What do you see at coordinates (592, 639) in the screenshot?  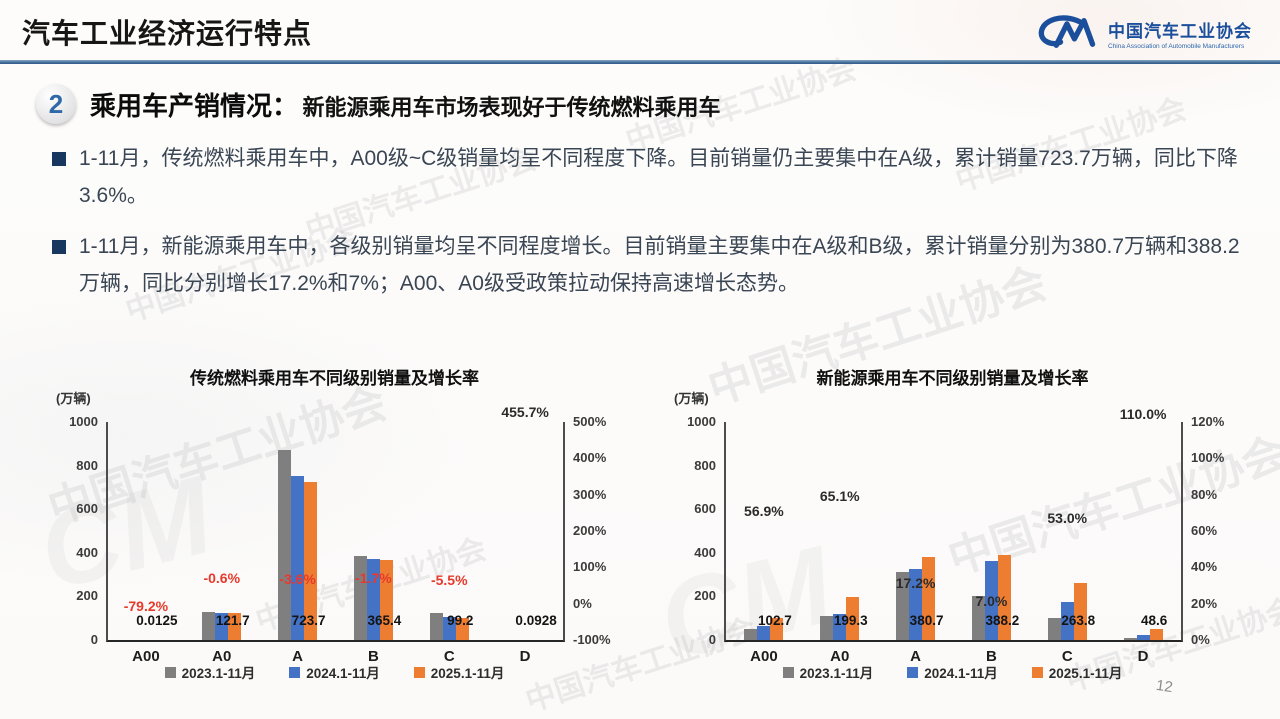 I see `secondary-axis-tick-label: -100%` at bounding box center [592, 639].